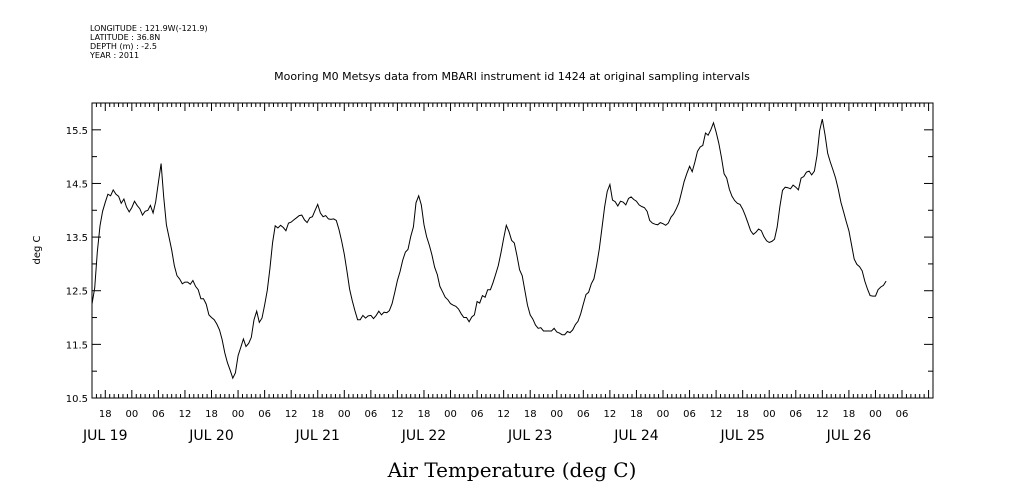 The image size is (1009, 504). Describe the element at coordinates (77, 345) in the screenshot. I see `y-tick-label: 11.5` at that location.